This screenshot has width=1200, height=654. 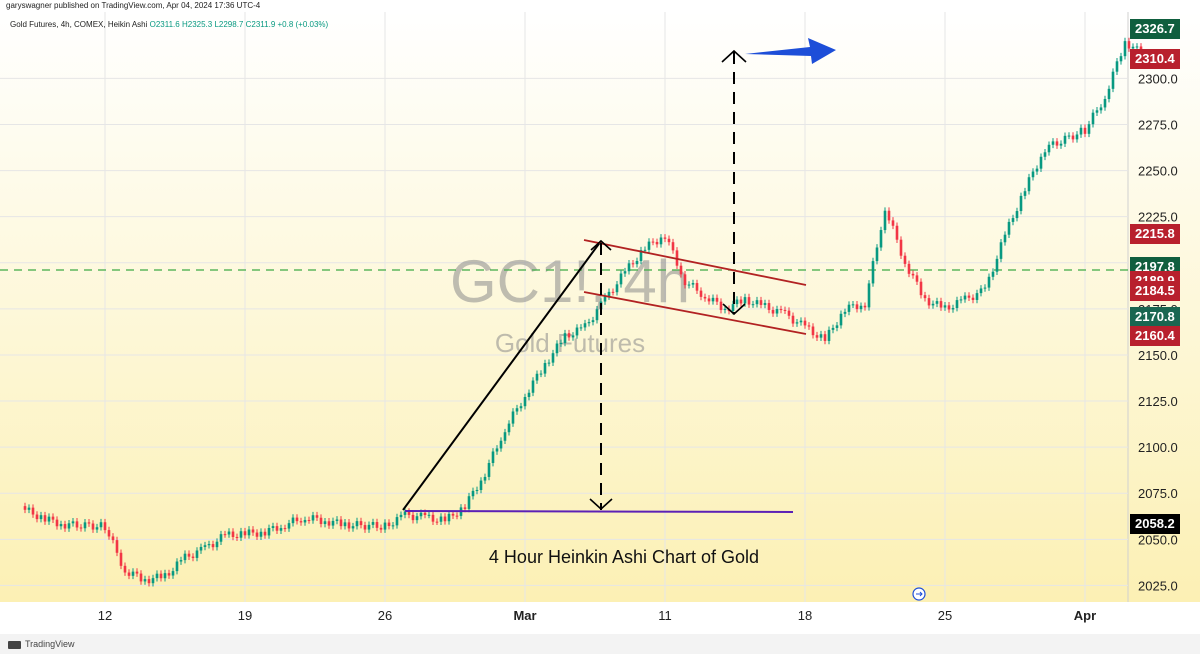 What do you see at coordinates (570, 343) in the screenshot?
I see `watermark-name: Gold Futures` at bounding box center [570, 343].